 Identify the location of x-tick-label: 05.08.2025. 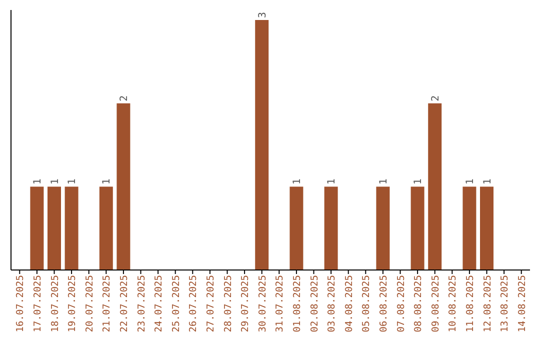
(366, 303).